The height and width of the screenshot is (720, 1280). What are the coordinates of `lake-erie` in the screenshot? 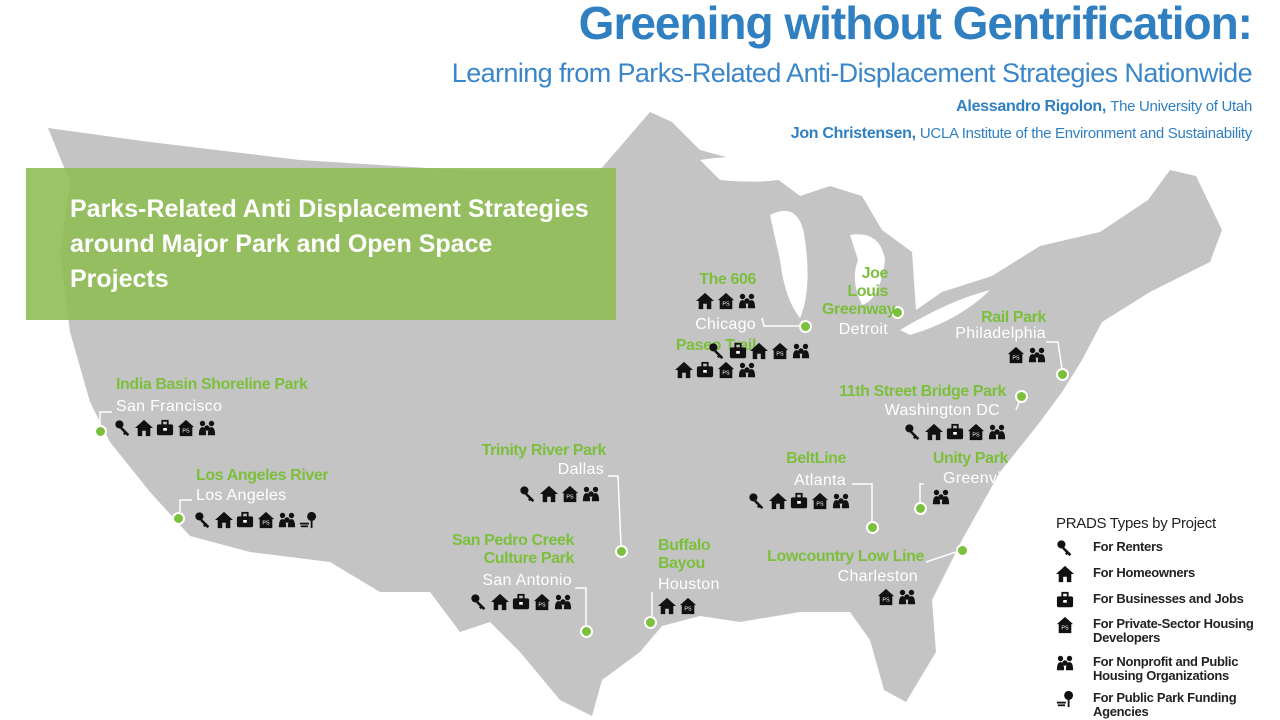 It's located at (945, 312).